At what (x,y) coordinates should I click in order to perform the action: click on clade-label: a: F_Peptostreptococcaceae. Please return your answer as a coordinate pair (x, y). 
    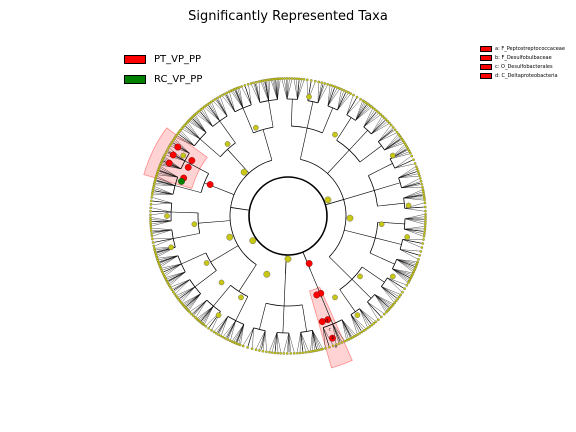
    Looking at the image, I should click on (530, 48).